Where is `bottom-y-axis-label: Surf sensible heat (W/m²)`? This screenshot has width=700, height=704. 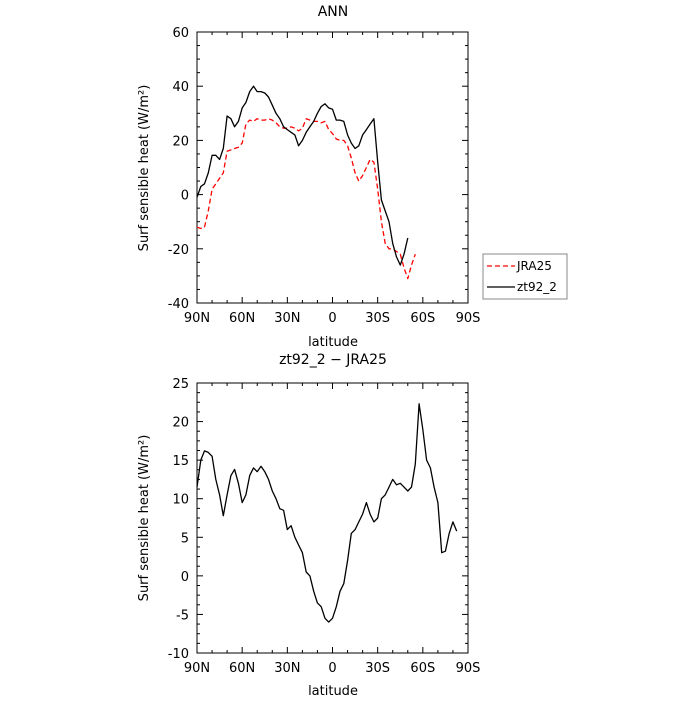 bottom-y-axis-label: Surf sensible heat (W/m²) is located at coordinates (144, 518).